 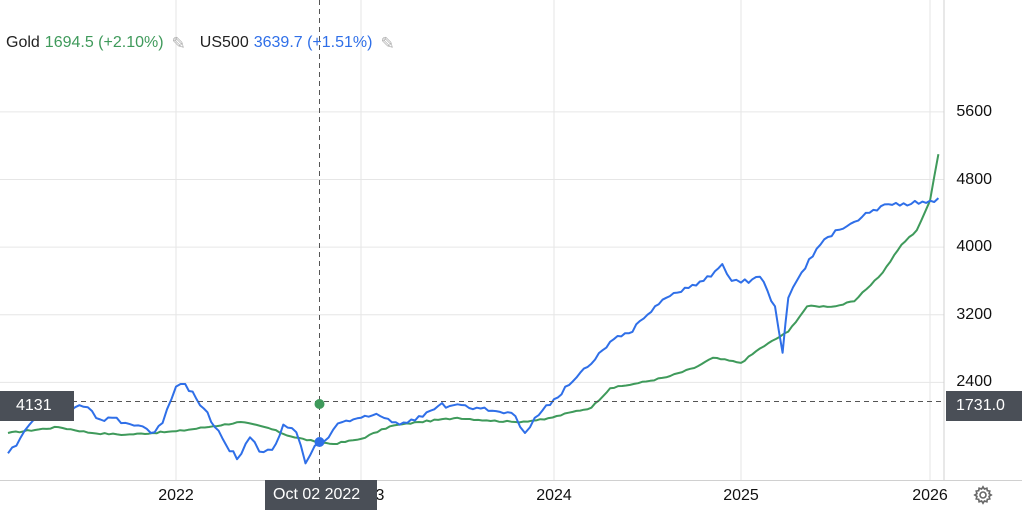 What do you see at coordinates (224, 42) in the screenshot?
I see `legend-us500-symbol: US500` at bounding box center [224, 42].